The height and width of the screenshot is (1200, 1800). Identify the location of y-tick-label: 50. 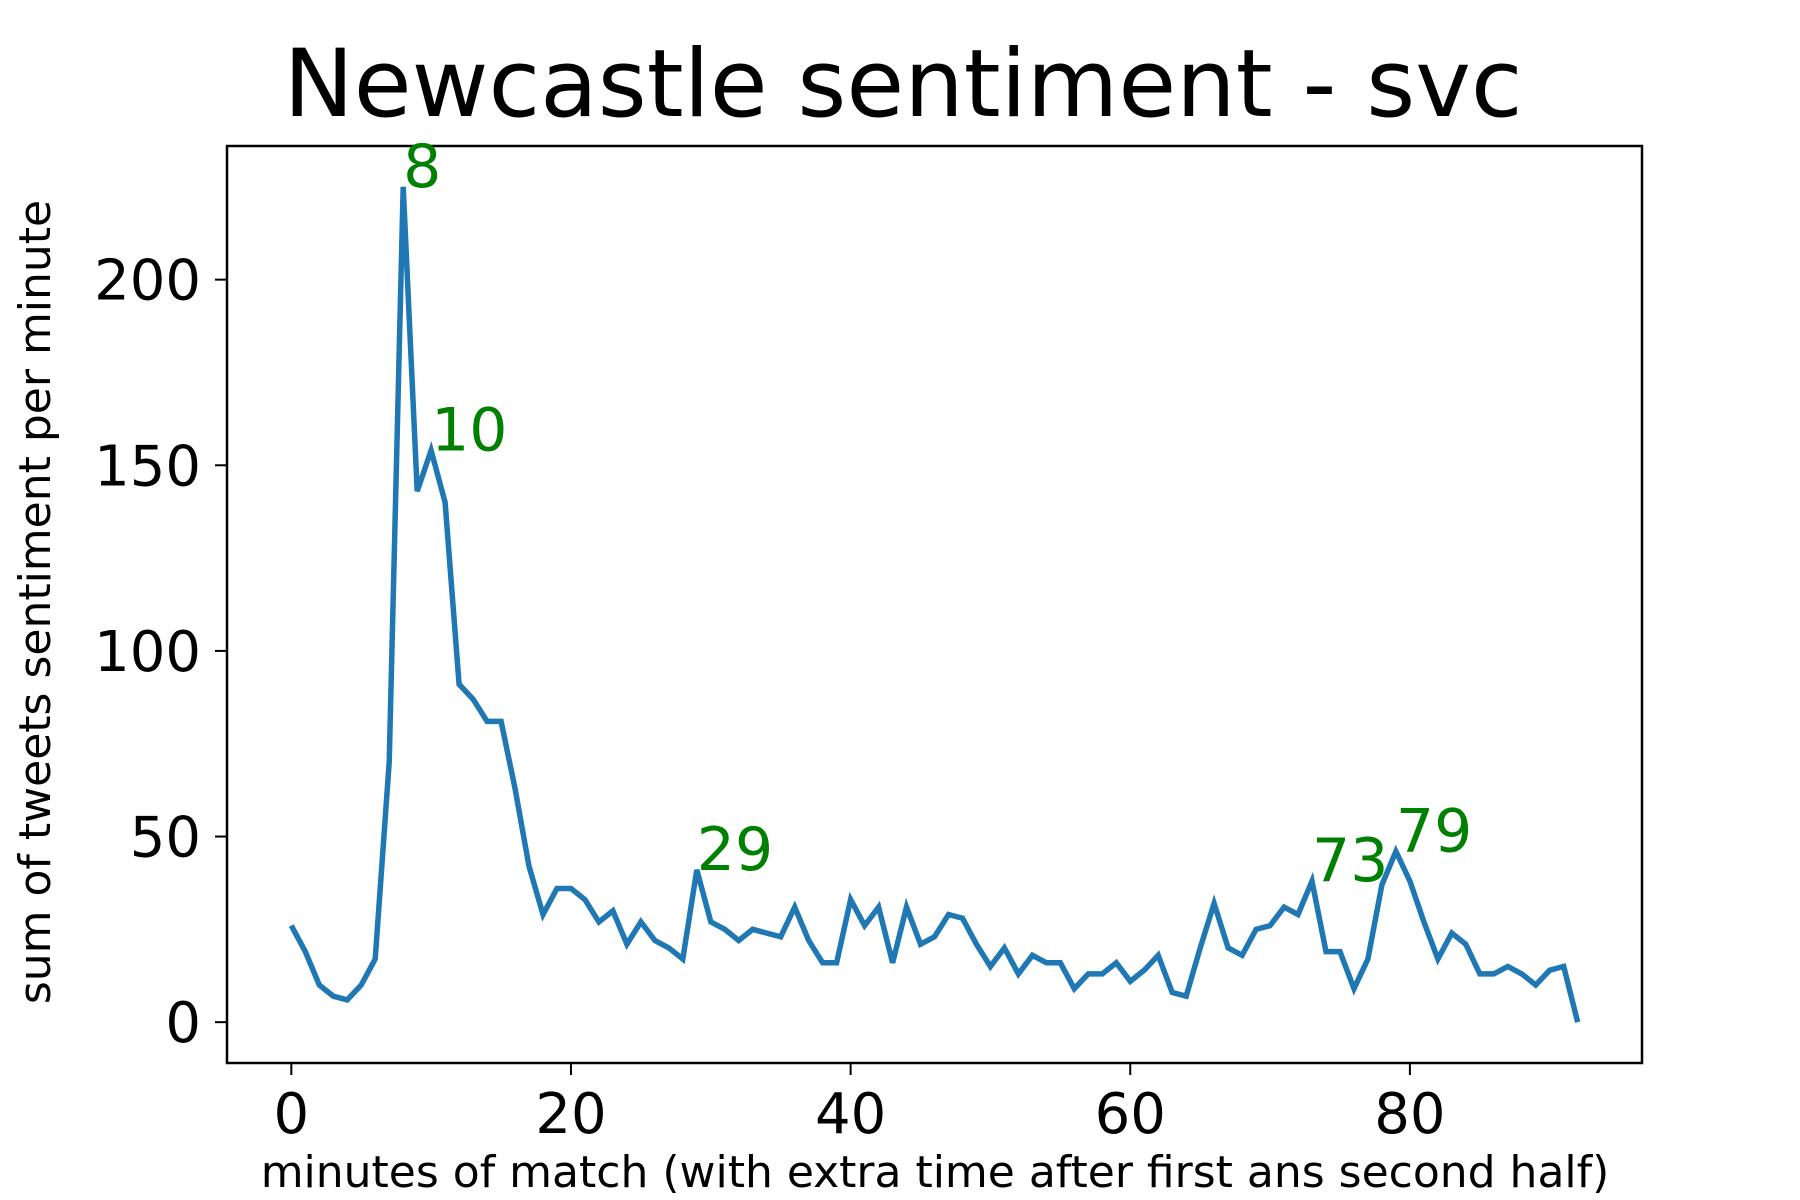
(165, 838).